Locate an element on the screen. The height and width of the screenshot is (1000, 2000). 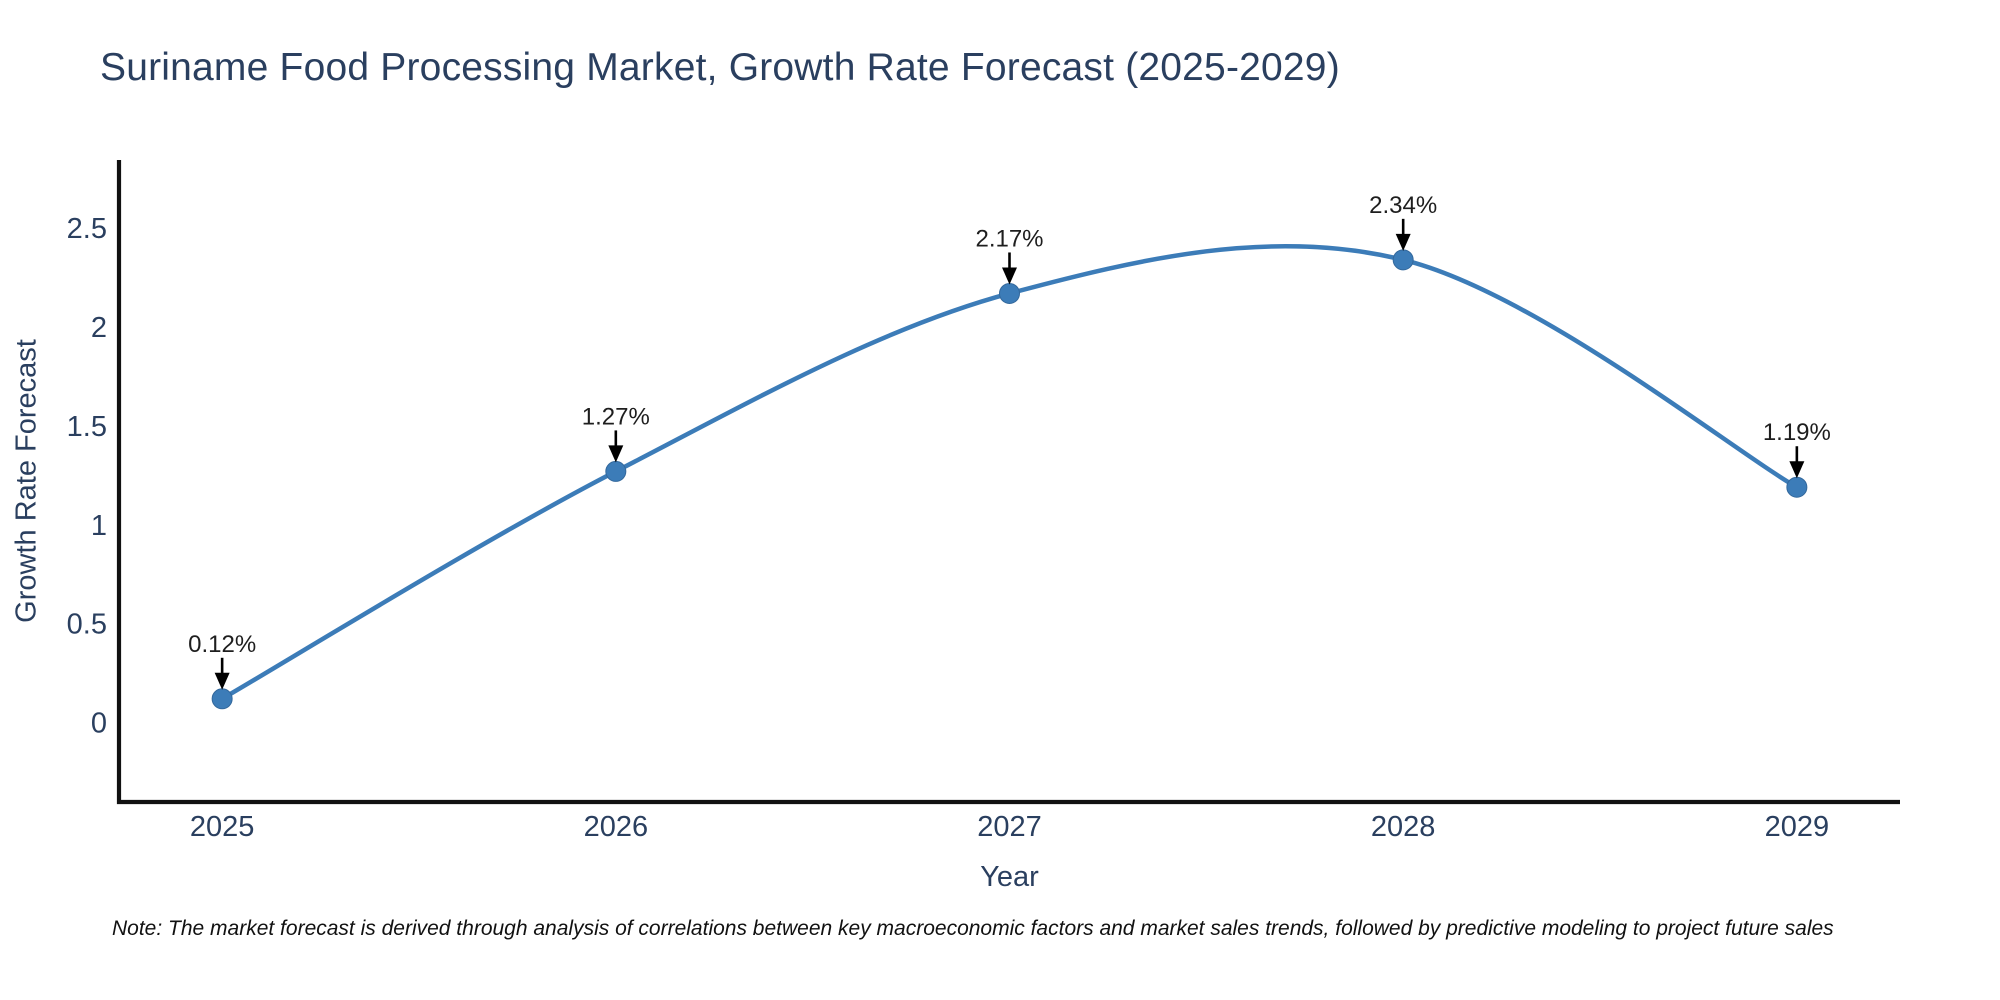
data-point-label: 2.34% is located at coordinates (1403, 205).